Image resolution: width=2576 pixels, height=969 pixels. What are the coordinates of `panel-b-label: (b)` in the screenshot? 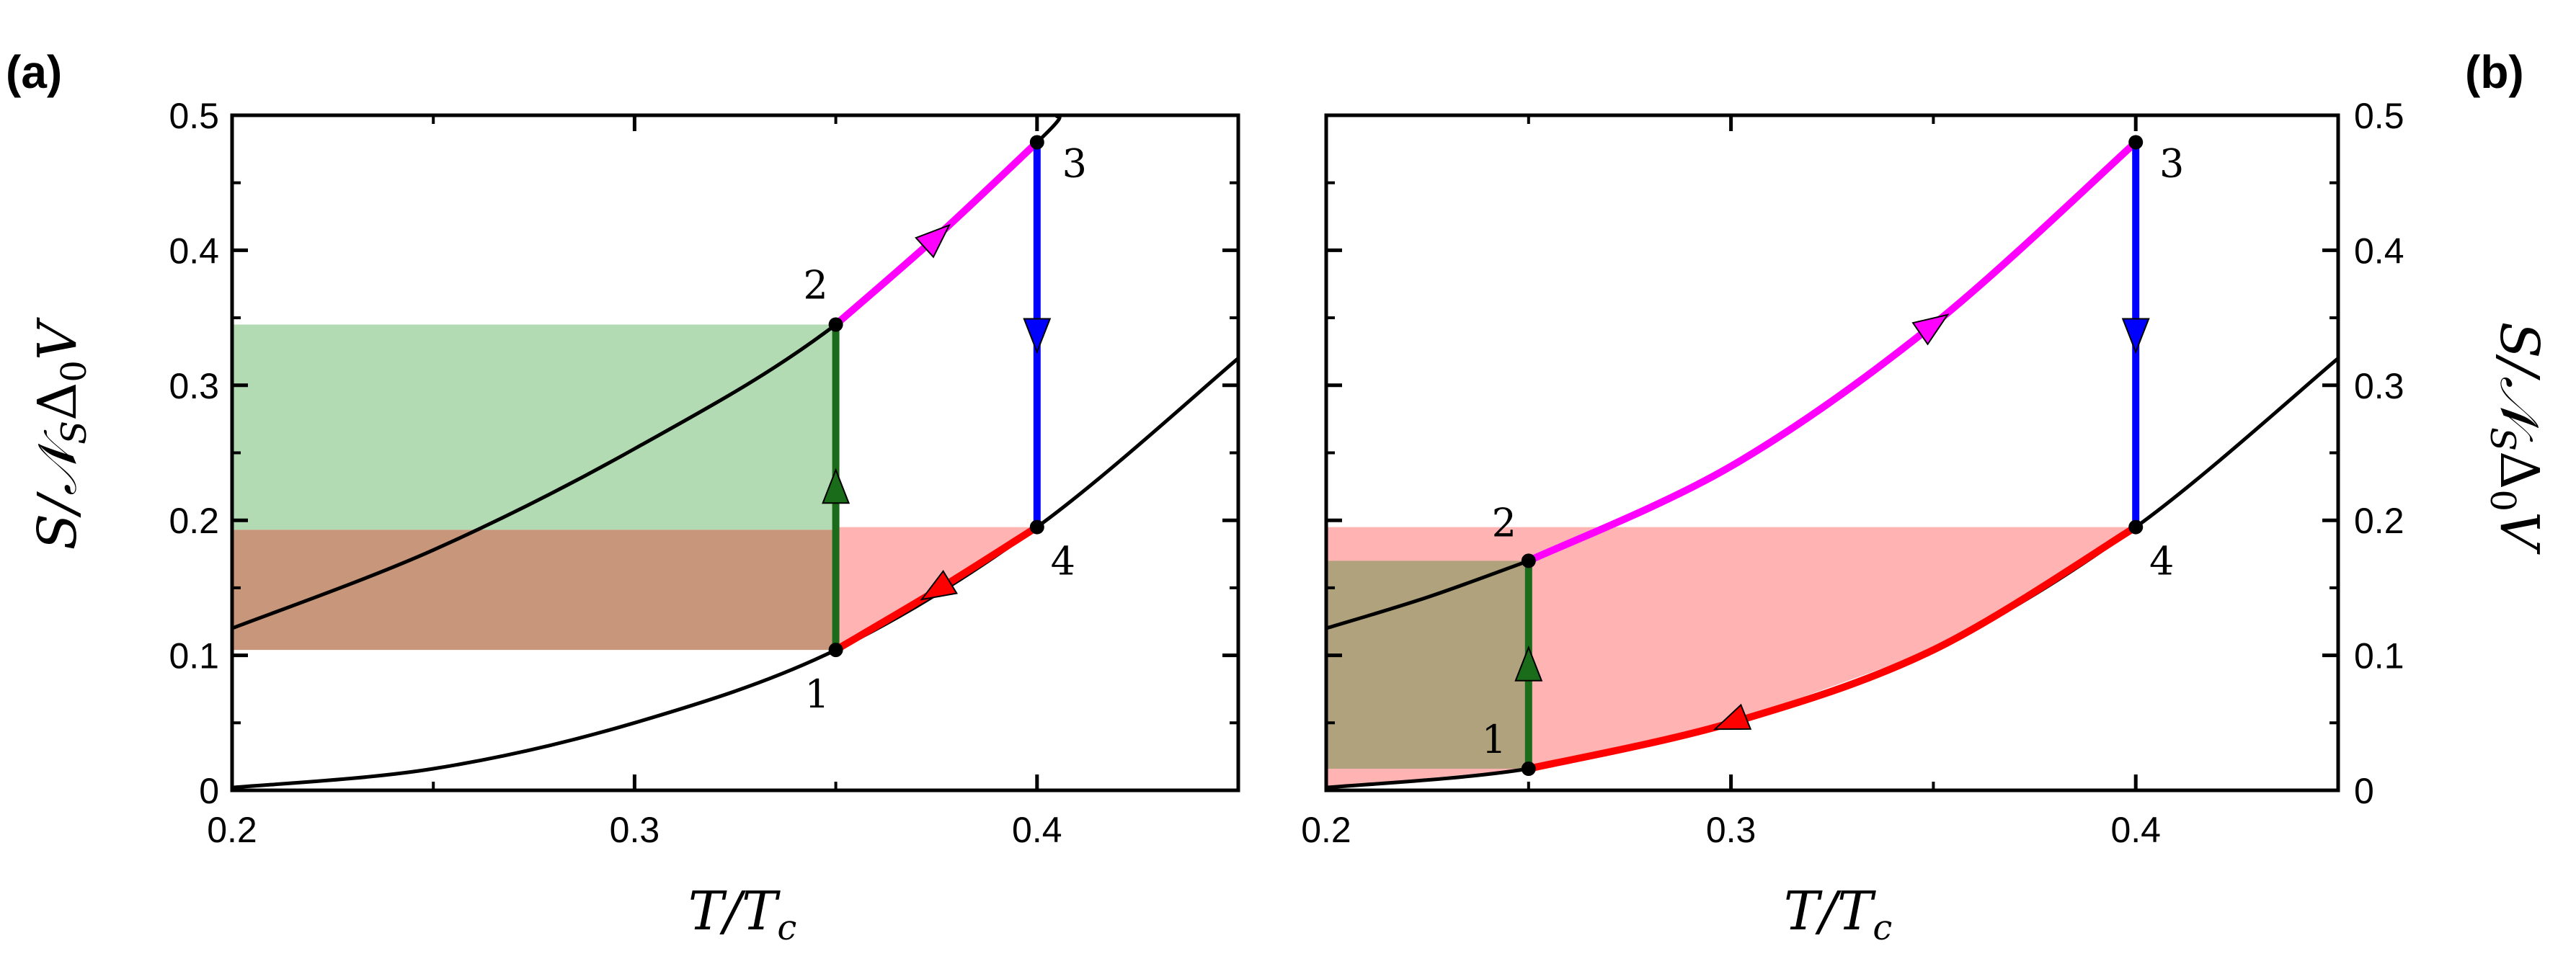 It's located at (2494, 72).